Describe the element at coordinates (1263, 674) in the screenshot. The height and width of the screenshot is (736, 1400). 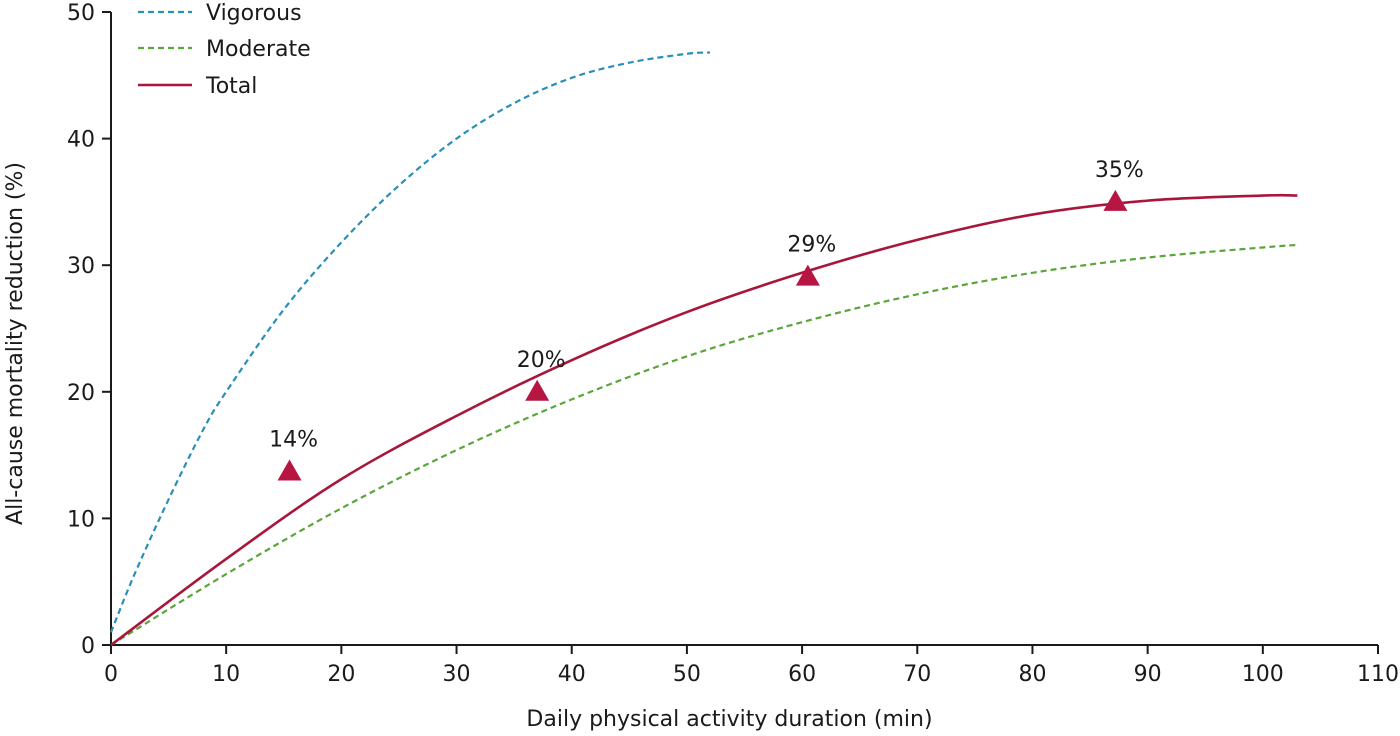
I see `x-tick-label: 100` at that location.